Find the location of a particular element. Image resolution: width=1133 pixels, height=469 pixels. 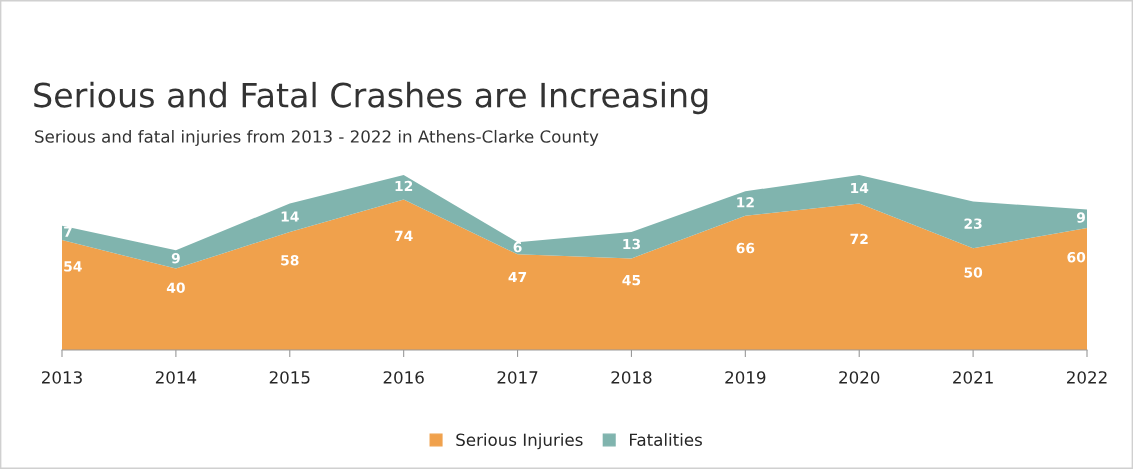

data-label: 40 is located at coordinates (175, 287).